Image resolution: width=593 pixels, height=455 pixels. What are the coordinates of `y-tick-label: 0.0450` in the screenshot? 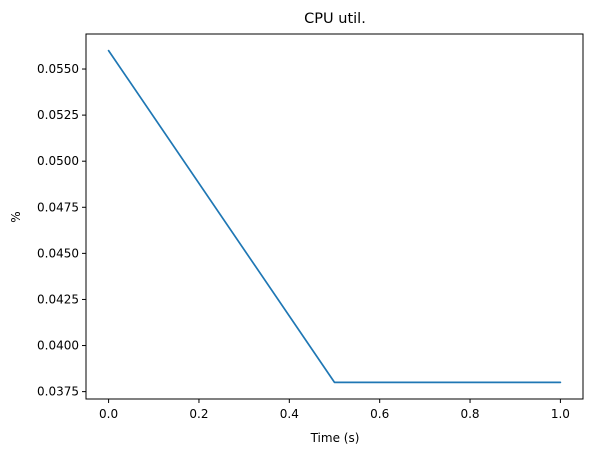 It's located at (58, 253).